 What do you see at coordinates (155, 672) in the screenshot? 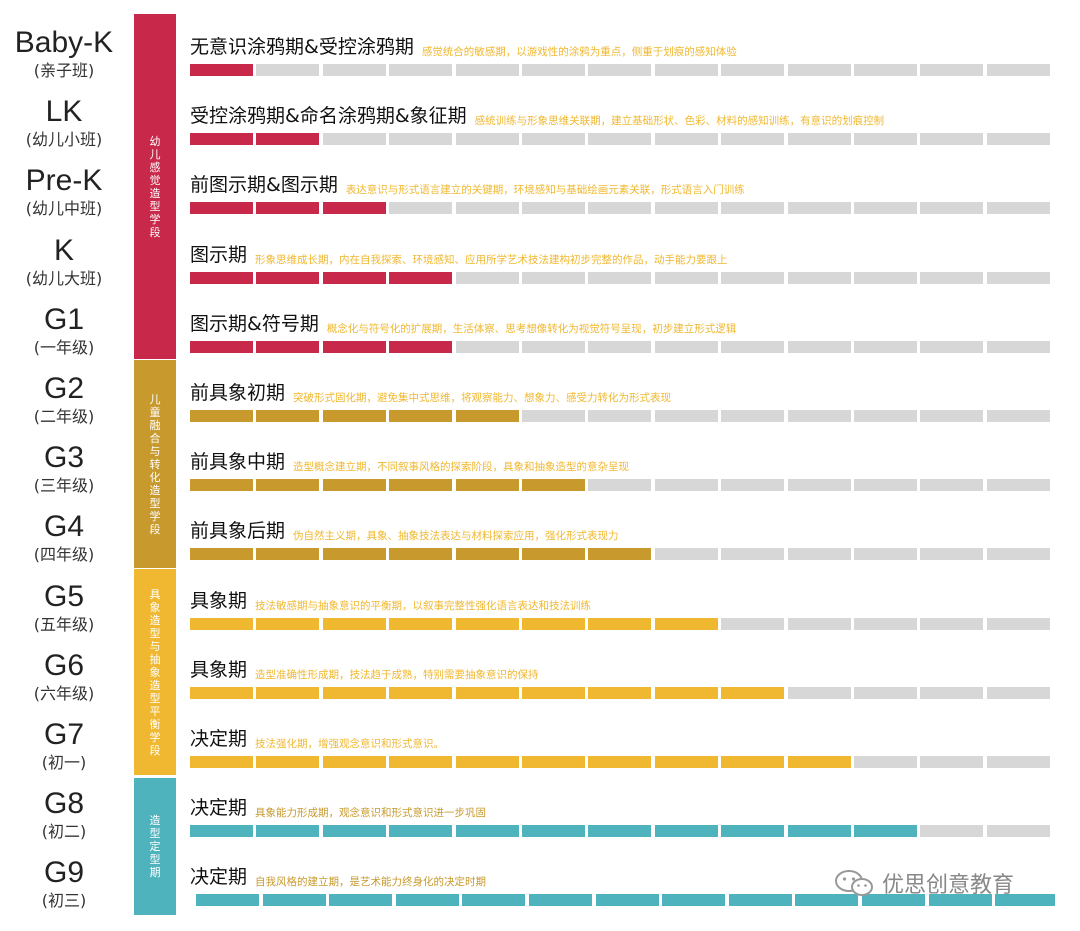
I see `phase-bar: 具象造型与抽象造型平衡学段` at bounding box center [155, 672].